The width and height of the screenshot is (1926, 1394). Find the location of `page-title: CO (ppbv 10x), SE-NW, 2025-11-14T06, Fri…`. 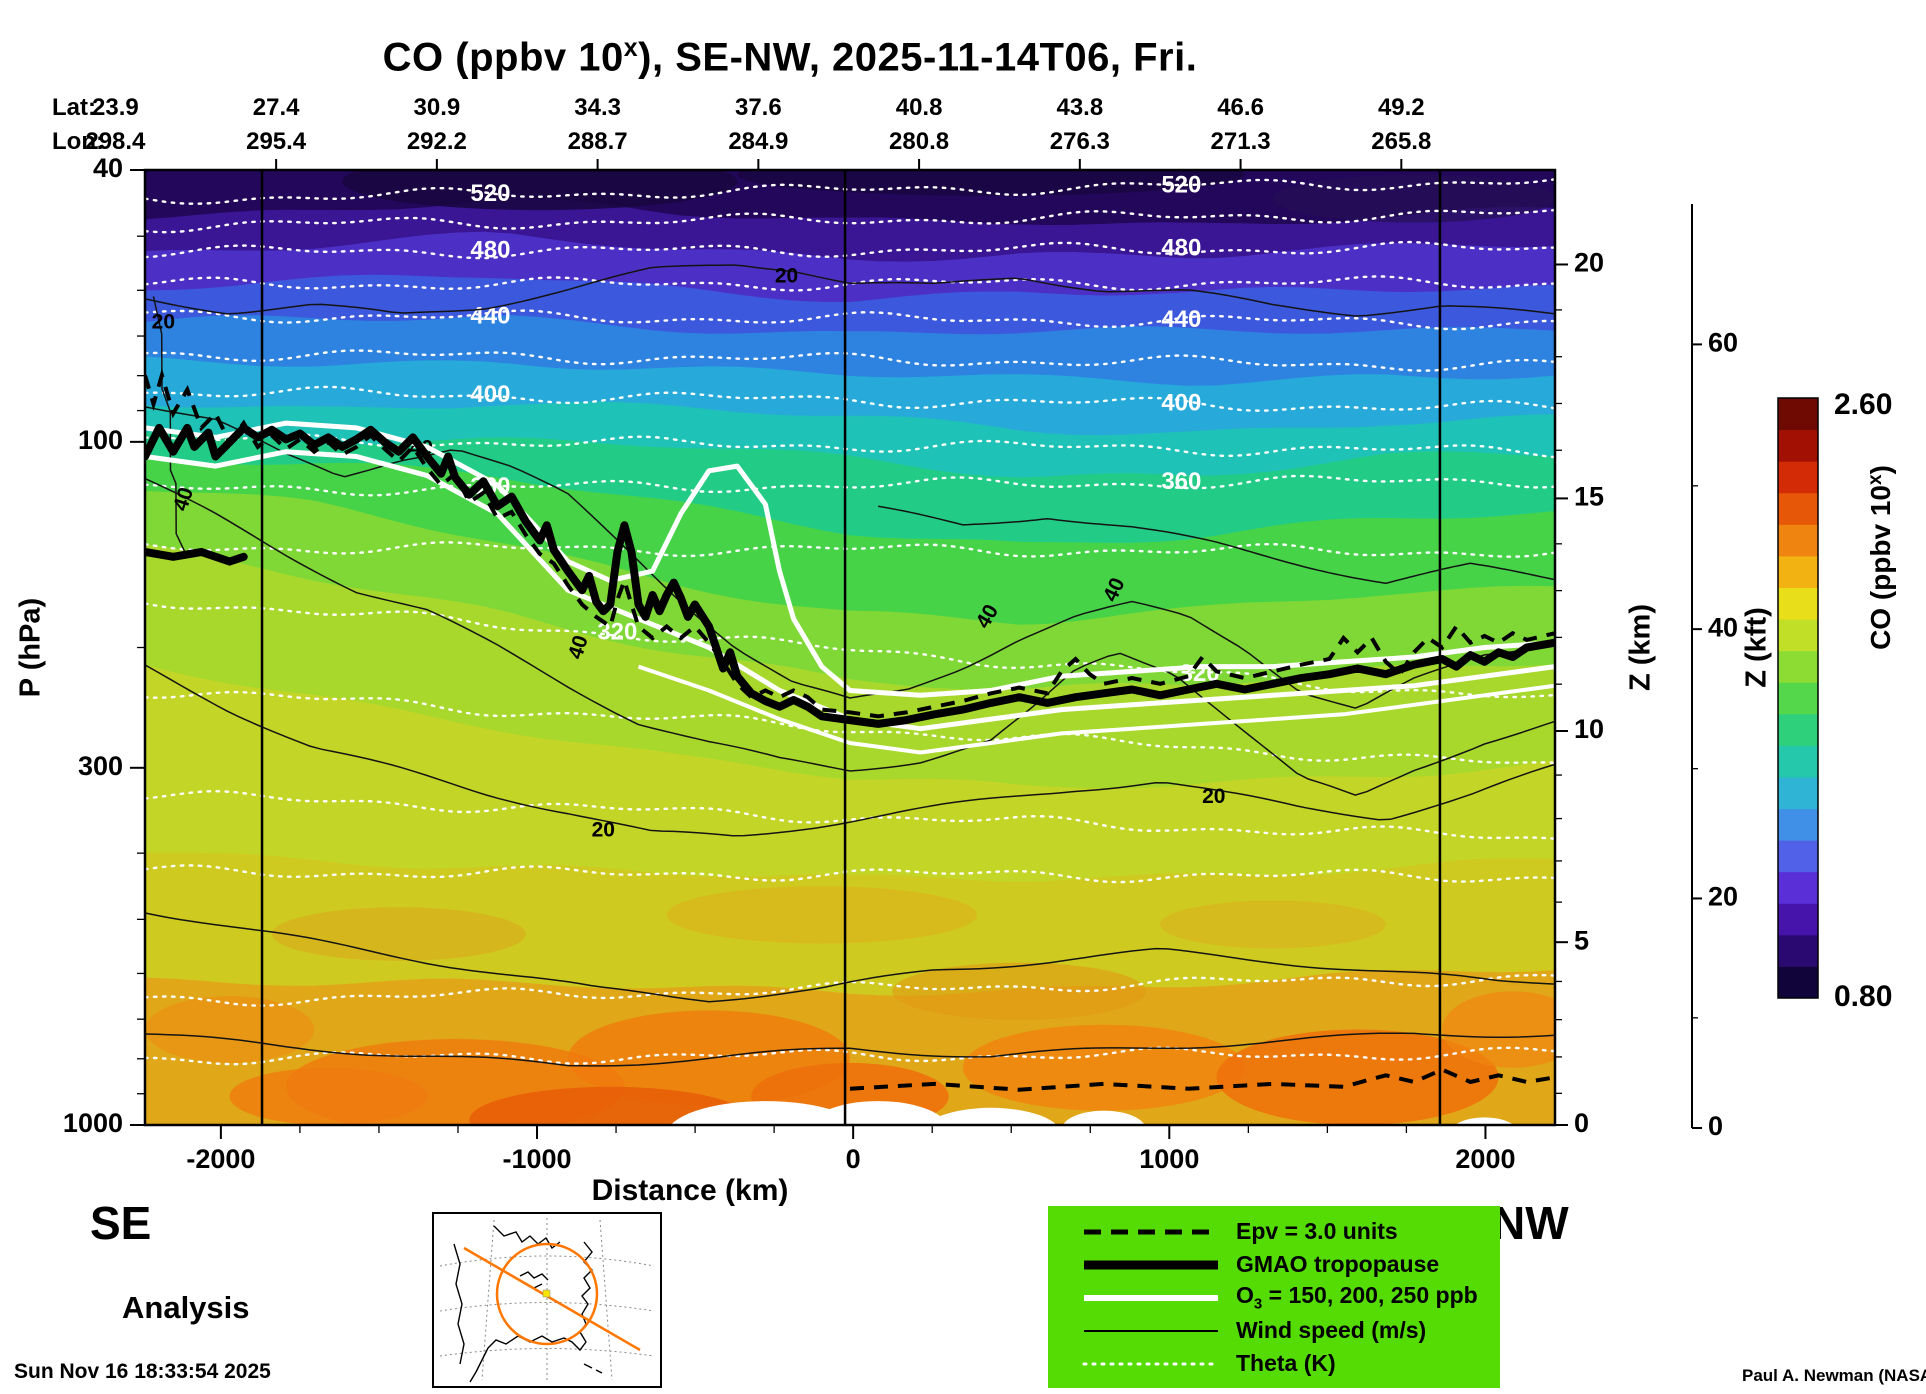

page-title: CO (ppbv 10x), SE-NW, 2025-11-14T06, Fri… is located at coordinates (790, 57).